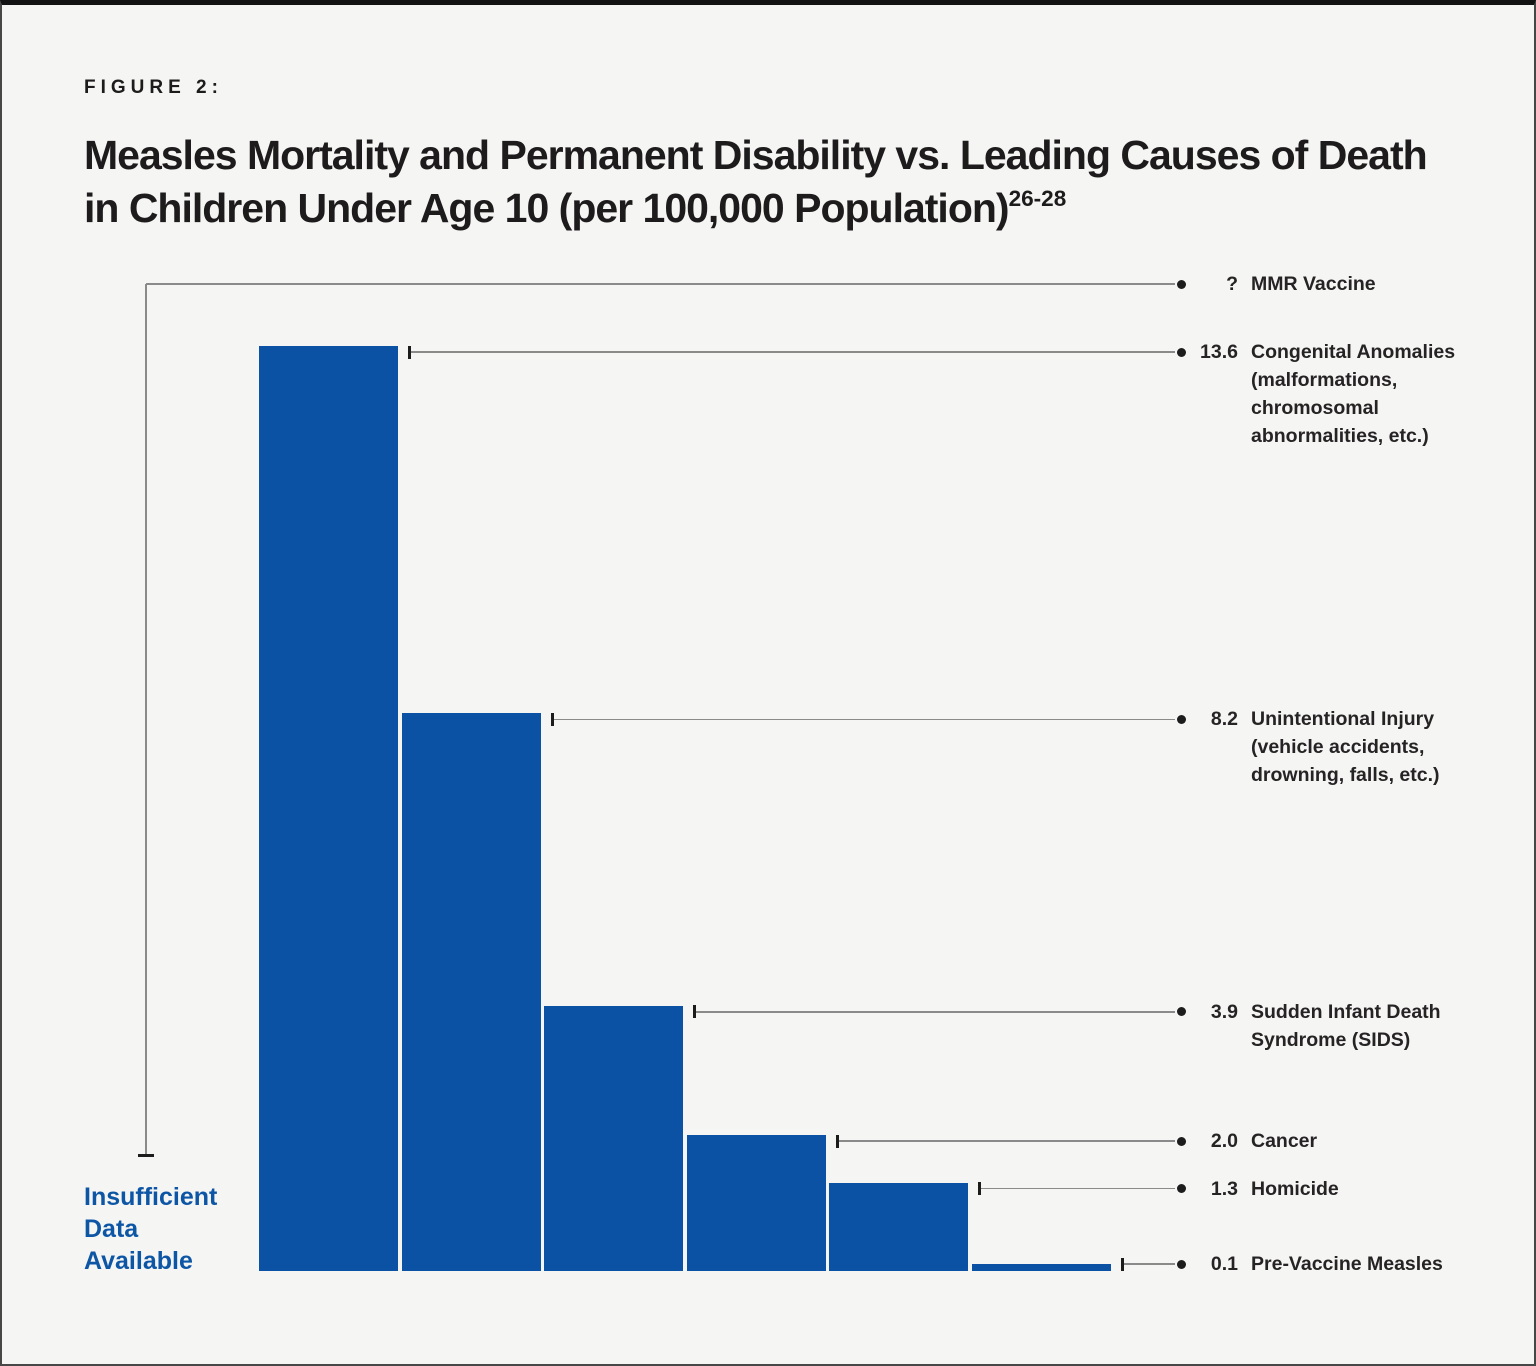  What do you see at coordinates (409, 352) in the screenshot?
I see `callout-tick-congenital-anomalies` at bounding box center [409, 352].